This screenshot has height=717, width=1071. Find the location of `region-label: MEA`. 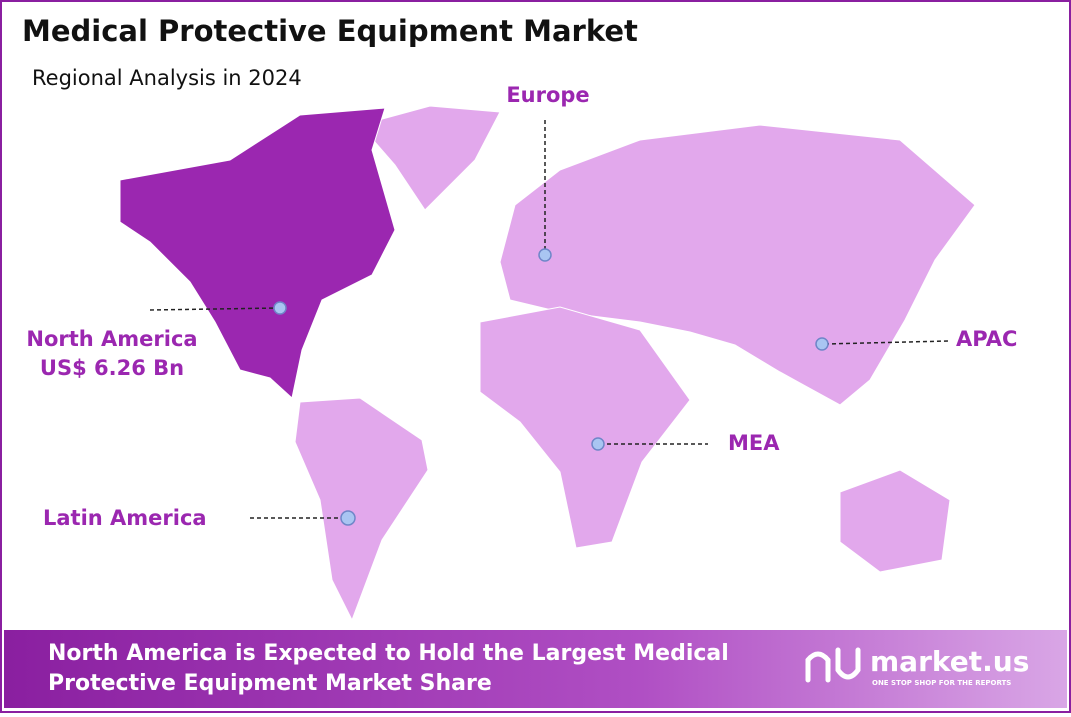

region-label: MEA is located at coordinates (754, 443).